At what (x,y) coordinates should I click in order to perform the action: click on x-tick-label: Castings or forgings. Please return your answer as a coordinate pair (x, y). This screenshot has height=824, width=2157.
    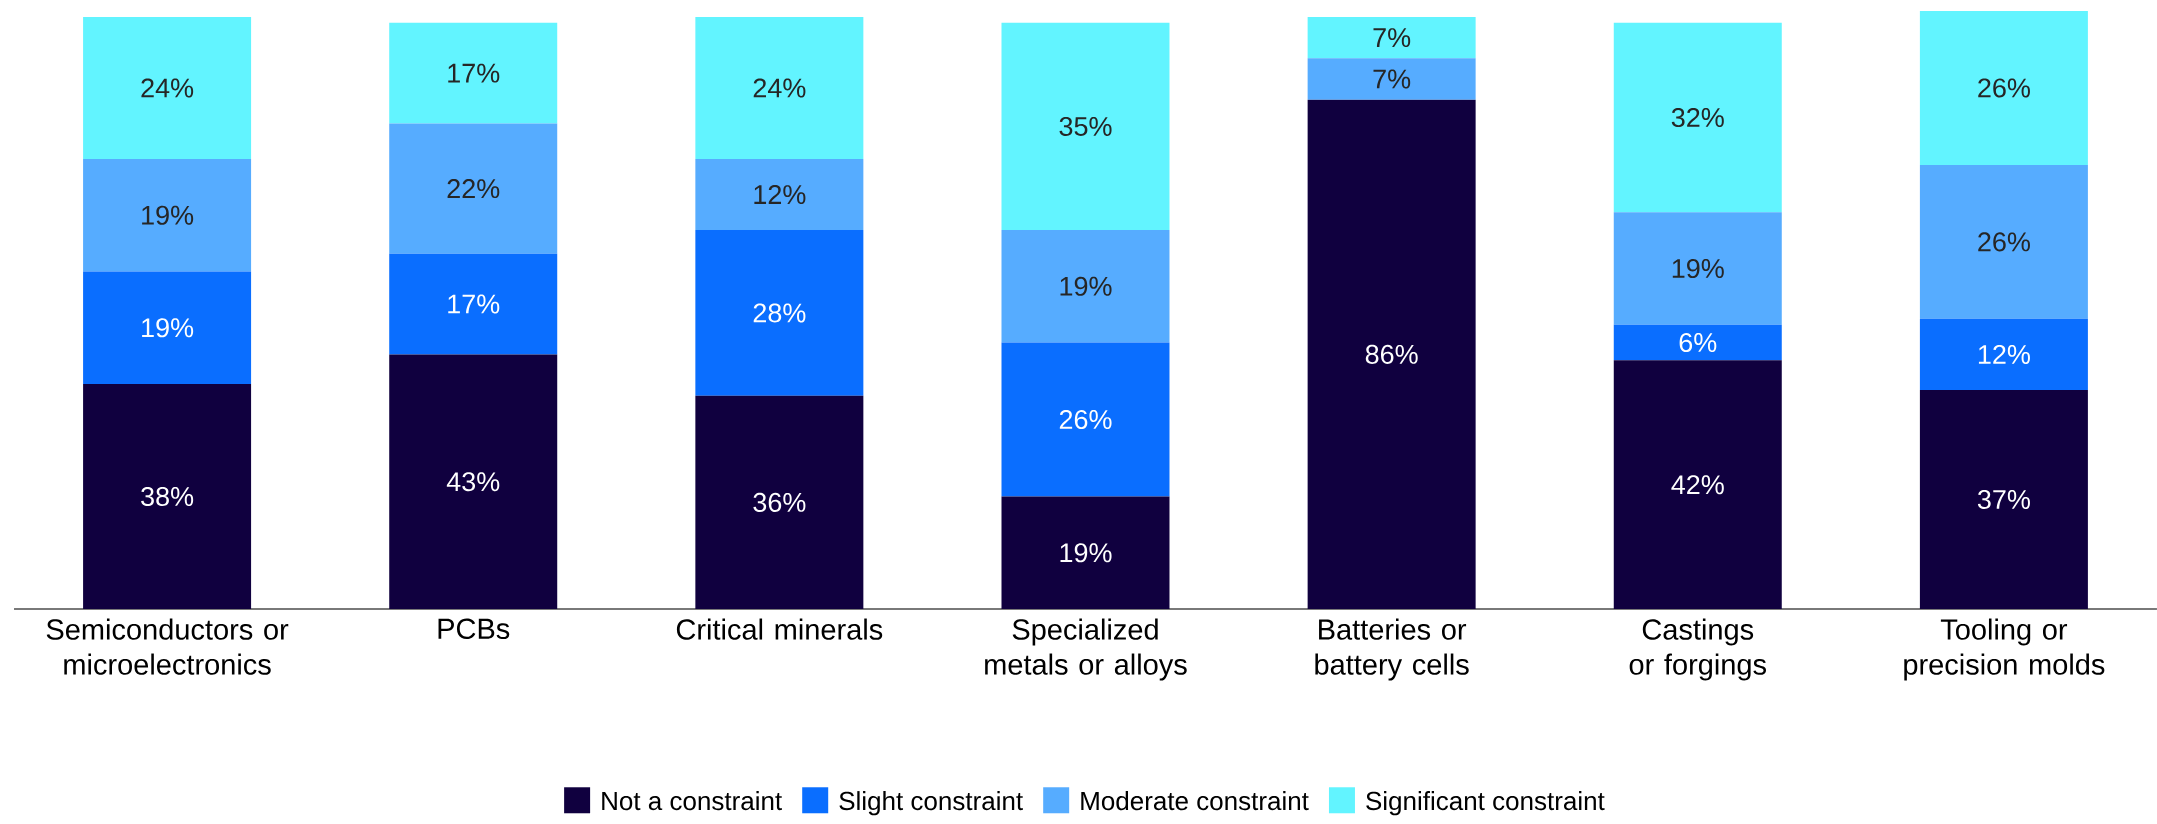
    Looking at the image, I should click on (1697, 649).